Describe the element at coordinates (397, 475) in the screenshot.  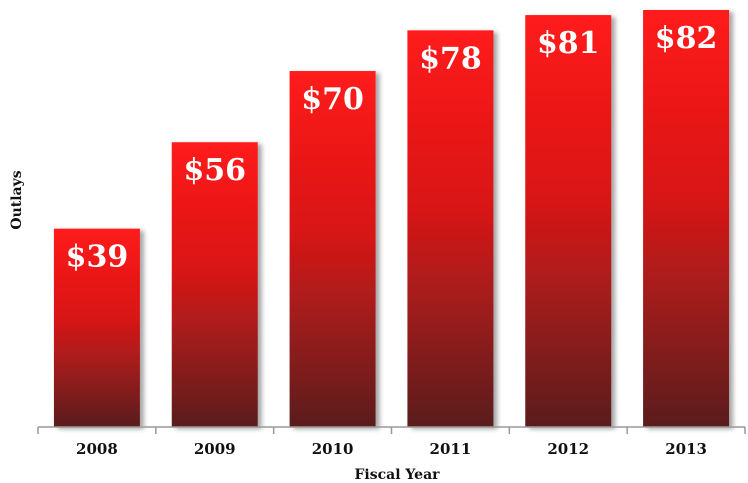
I see `x-axis-title: Fiscal Year` at that location.